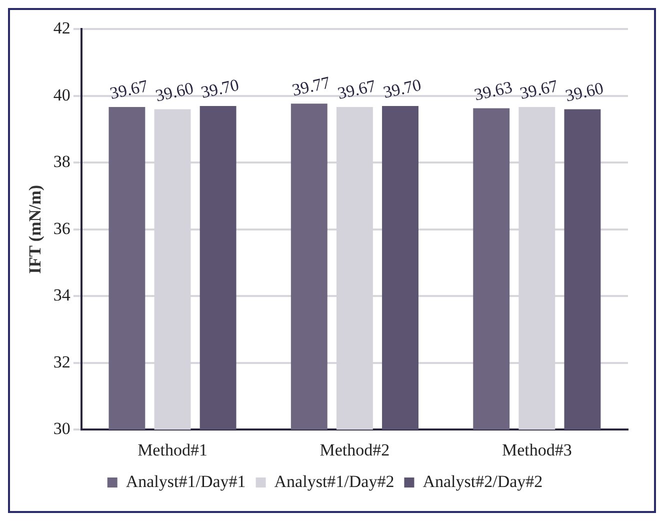  What do you see at coordinates (186, 481) in the screenshot?
I see `legend-label: Analyst#1/Day#1` at bounding box center [186, 481].